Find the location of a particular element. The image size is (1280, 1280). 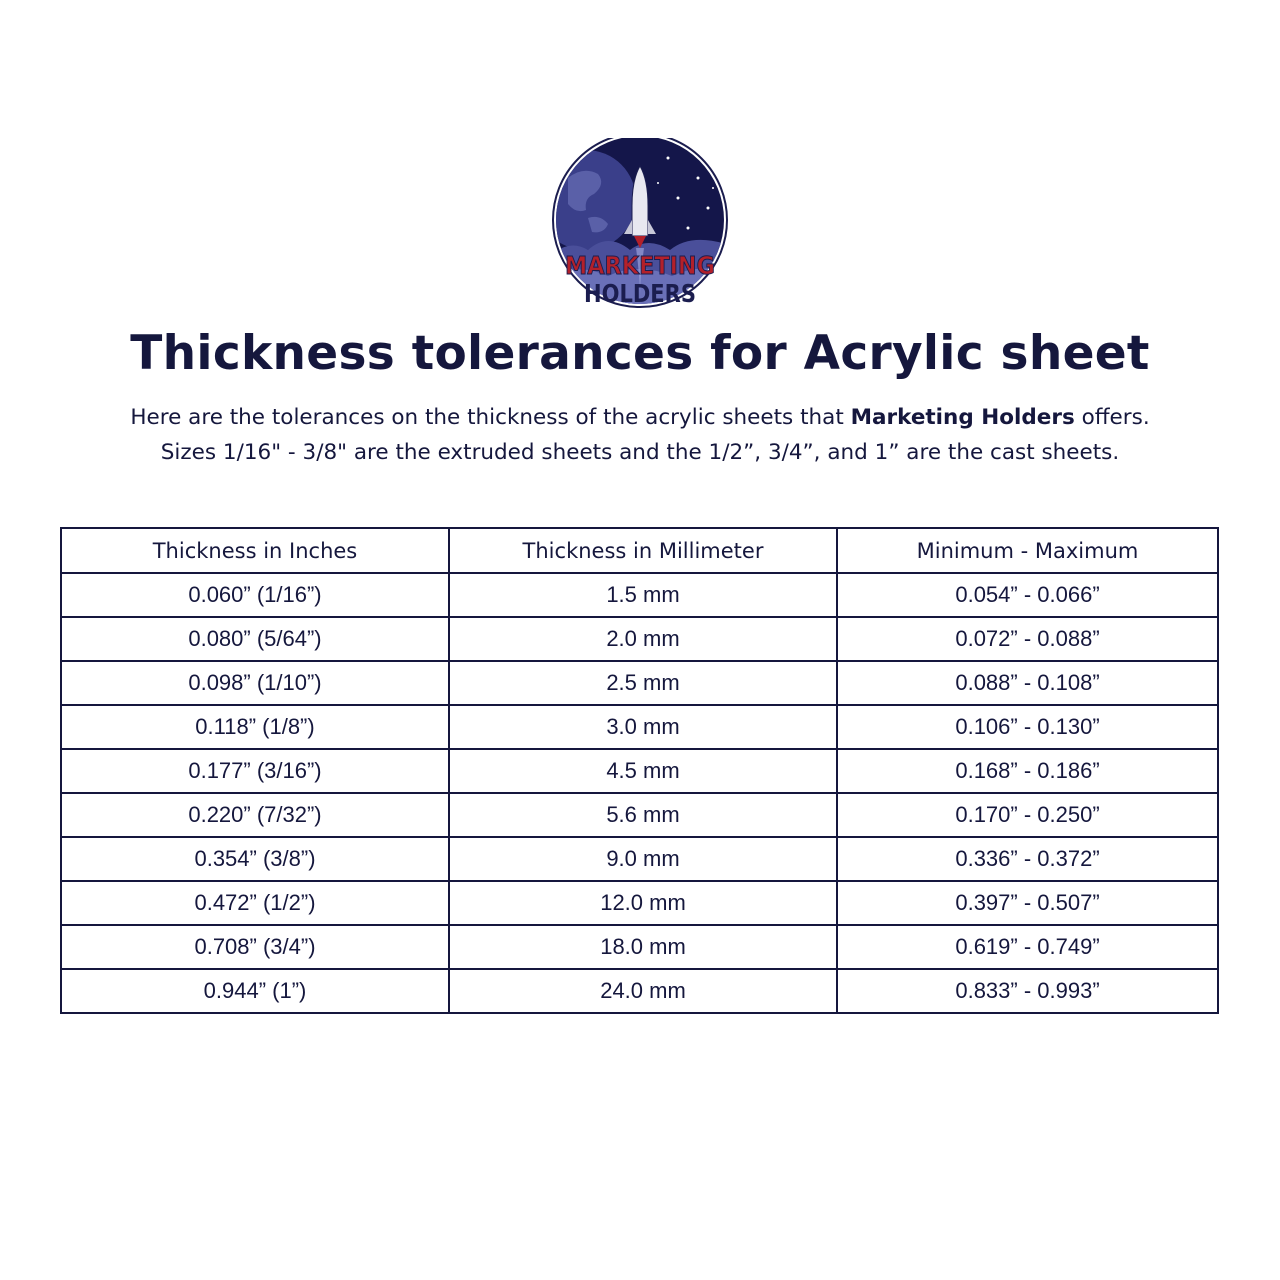

cell-inches: 0.472” (1/2”) is located at coordinates (255, 903).